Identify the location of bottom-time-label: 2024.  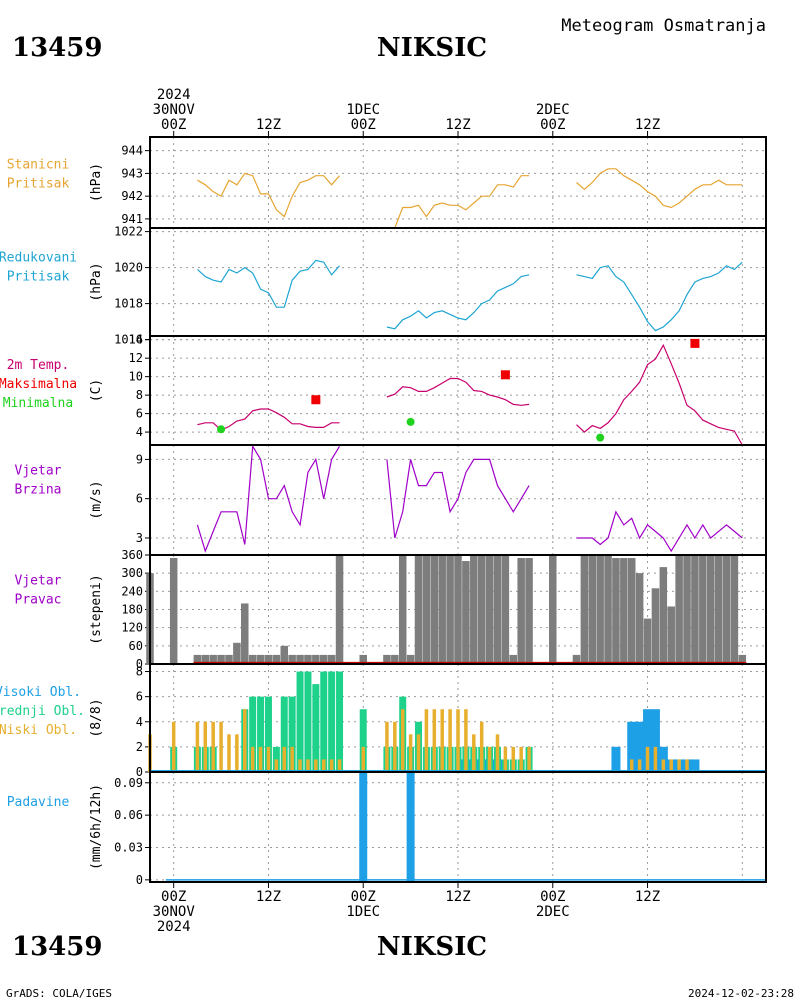
(174, 927).